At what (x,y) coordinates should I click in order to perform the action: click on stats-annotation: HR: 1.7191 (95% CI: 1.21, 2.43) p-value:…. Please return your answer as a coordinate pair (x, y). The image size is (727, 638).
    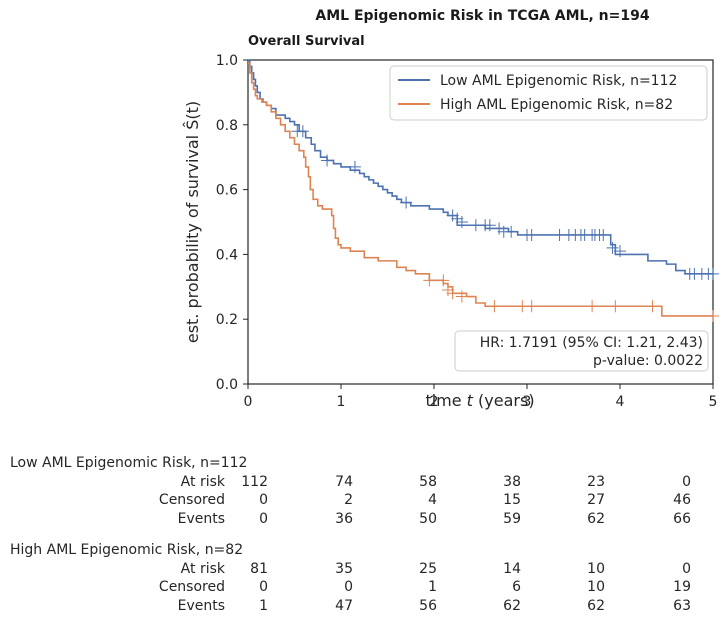
    Looking at the image, I should click on (581, 351).